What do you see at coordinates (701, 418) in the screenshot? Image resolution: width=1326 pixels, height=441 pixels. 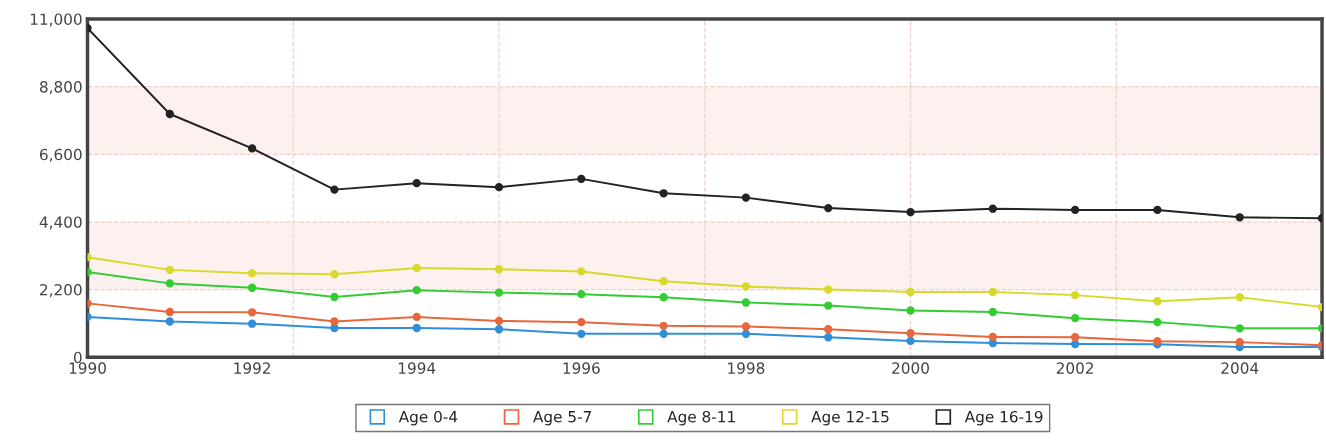 I see `legend-label: Age 8-11` at bounding box center [701, 418].